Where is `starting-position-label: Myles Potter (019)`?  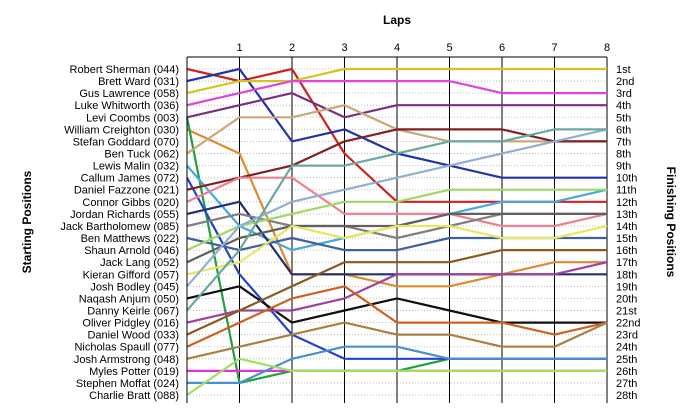
starting-position-label: Myles Potter (019) is located at coordinates (134, 372).